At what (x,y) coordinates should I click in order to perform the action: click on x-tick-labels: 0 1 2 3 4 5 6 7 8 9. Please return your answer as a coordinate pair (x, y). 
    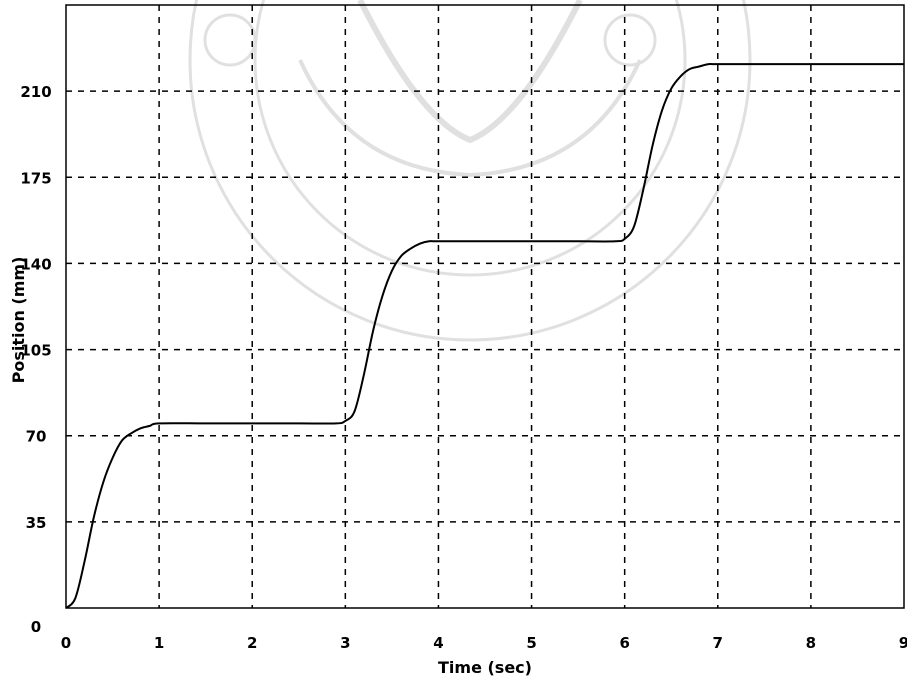
    Looking at the image, I should click on (484, 643).